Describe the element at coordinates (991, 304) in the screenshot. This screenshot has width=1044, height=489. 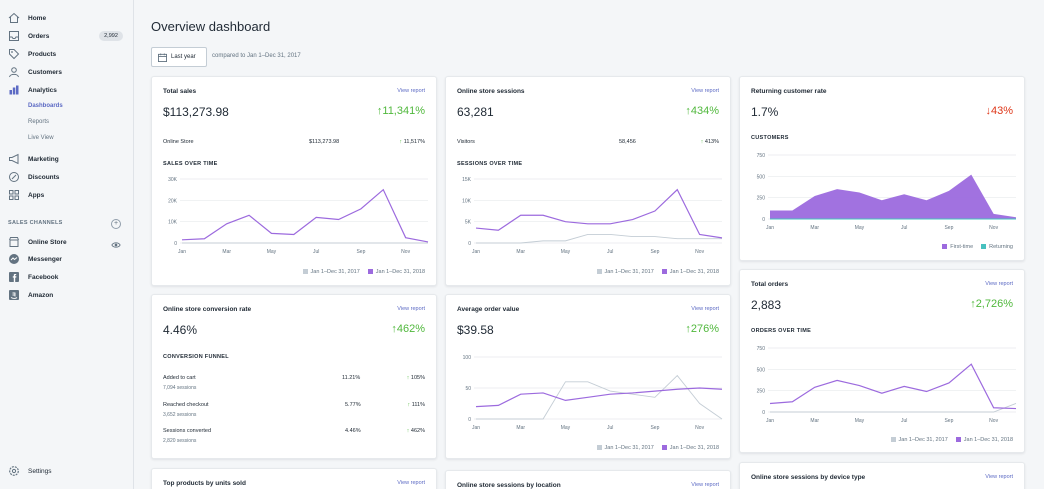
I see `orders-change: ↑2,726%` at that location.